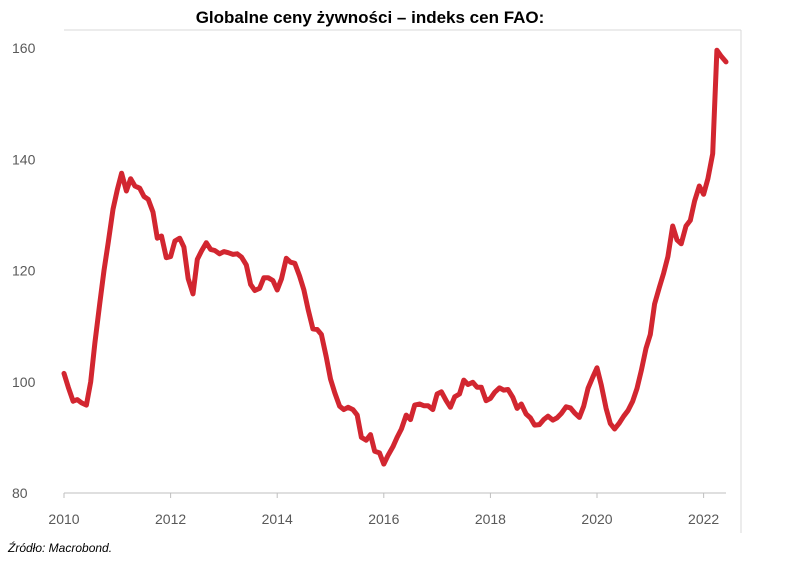  I want to click on x-tick-label: 2010, so click(63, 519).